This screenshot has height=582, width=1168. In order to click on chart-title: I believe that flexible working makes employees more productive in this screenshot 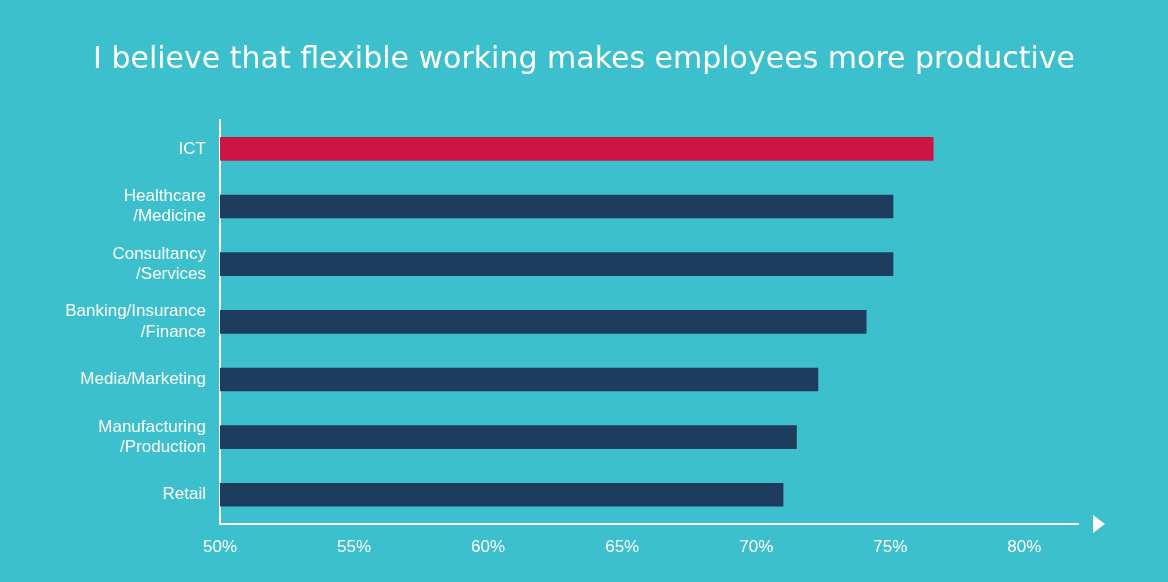, I will do `click(584, 57)`.